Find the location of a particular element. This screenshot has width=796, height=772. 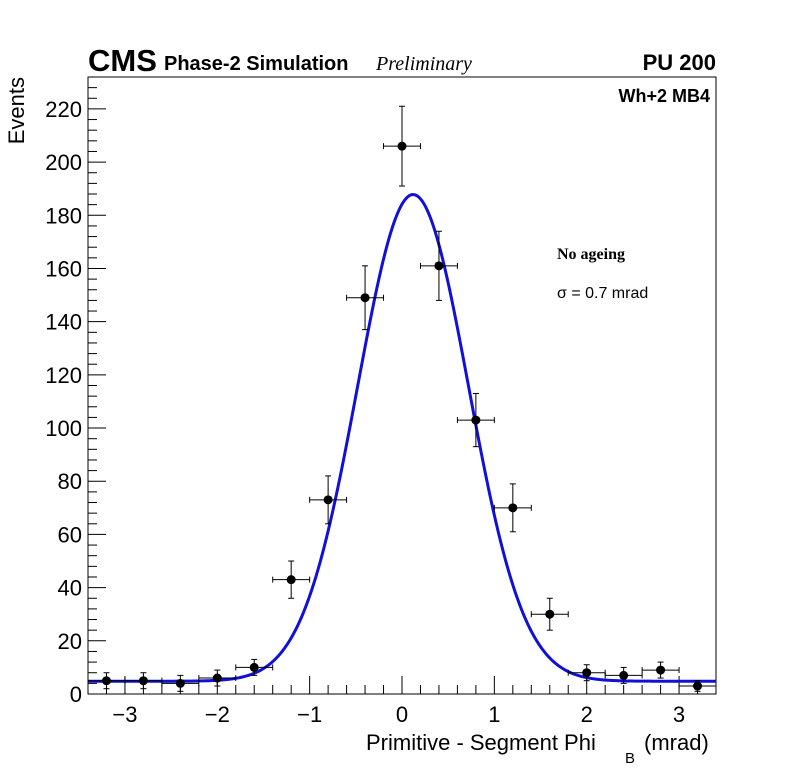

pileup-label: PU 200 is located at coordinates (679, 62).